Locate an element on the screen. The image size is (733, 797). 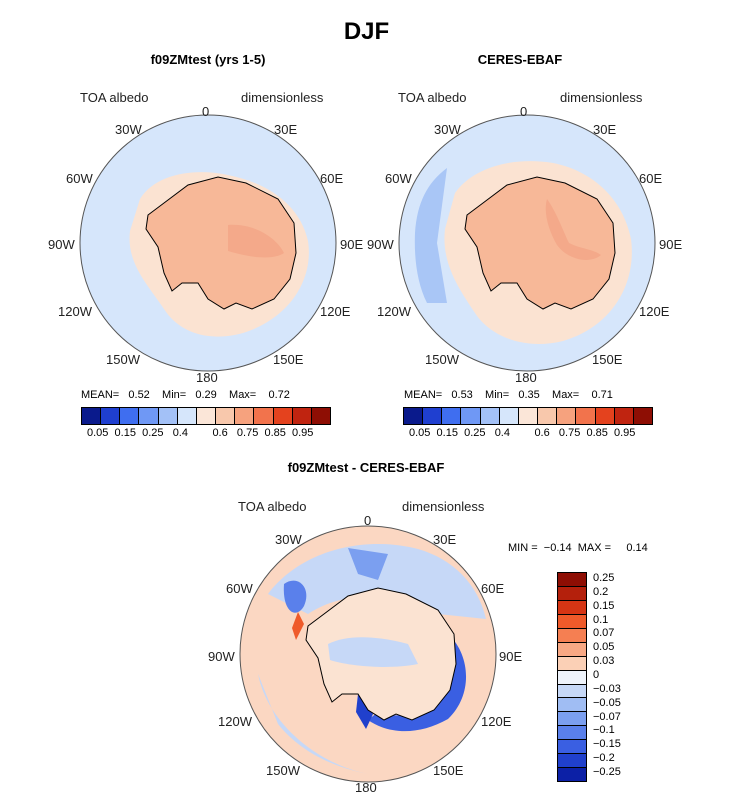
colorbar-tick-label: −0.25 is located at coordinates (607, 772).